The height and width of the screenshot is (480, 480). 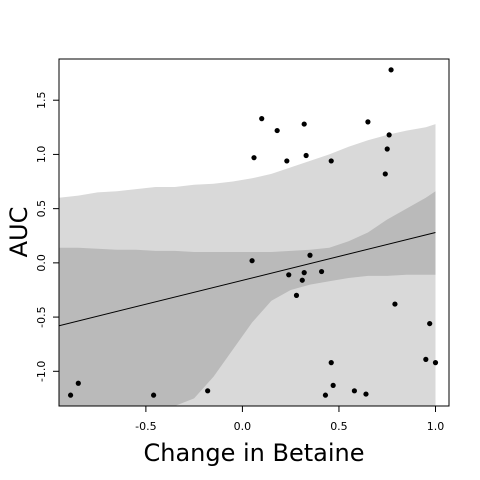 What do you see at coordinates (41, 263) in the screenshot?
I see `y-tick-label: 0.0` at bounding box center [41, 263].